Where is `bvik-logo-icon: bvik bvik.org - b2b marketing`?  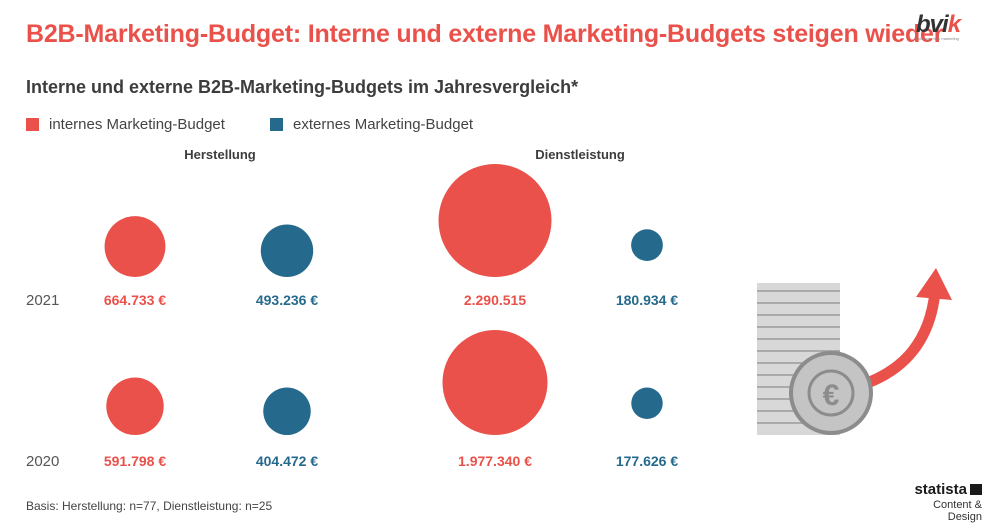
bvik-logo-icon: bvik bvik.org - b2b marketing is located at coordinates (948, 30).